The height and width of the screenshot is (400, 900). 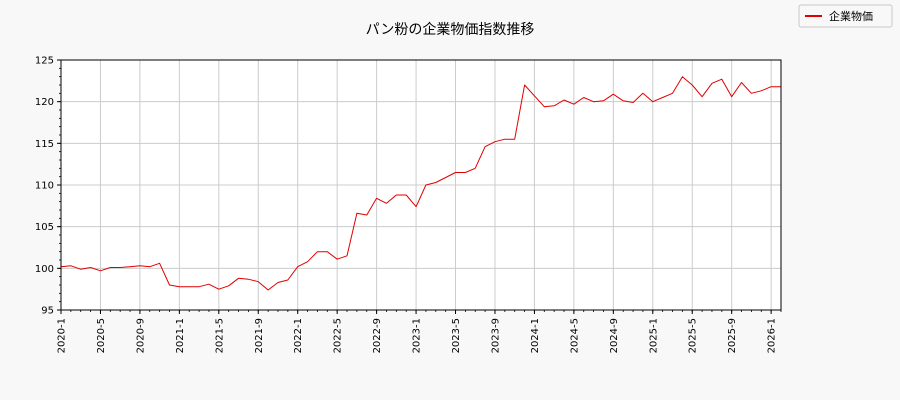 I want to click on y-tick-label: 100, so click(x=44, y=269).